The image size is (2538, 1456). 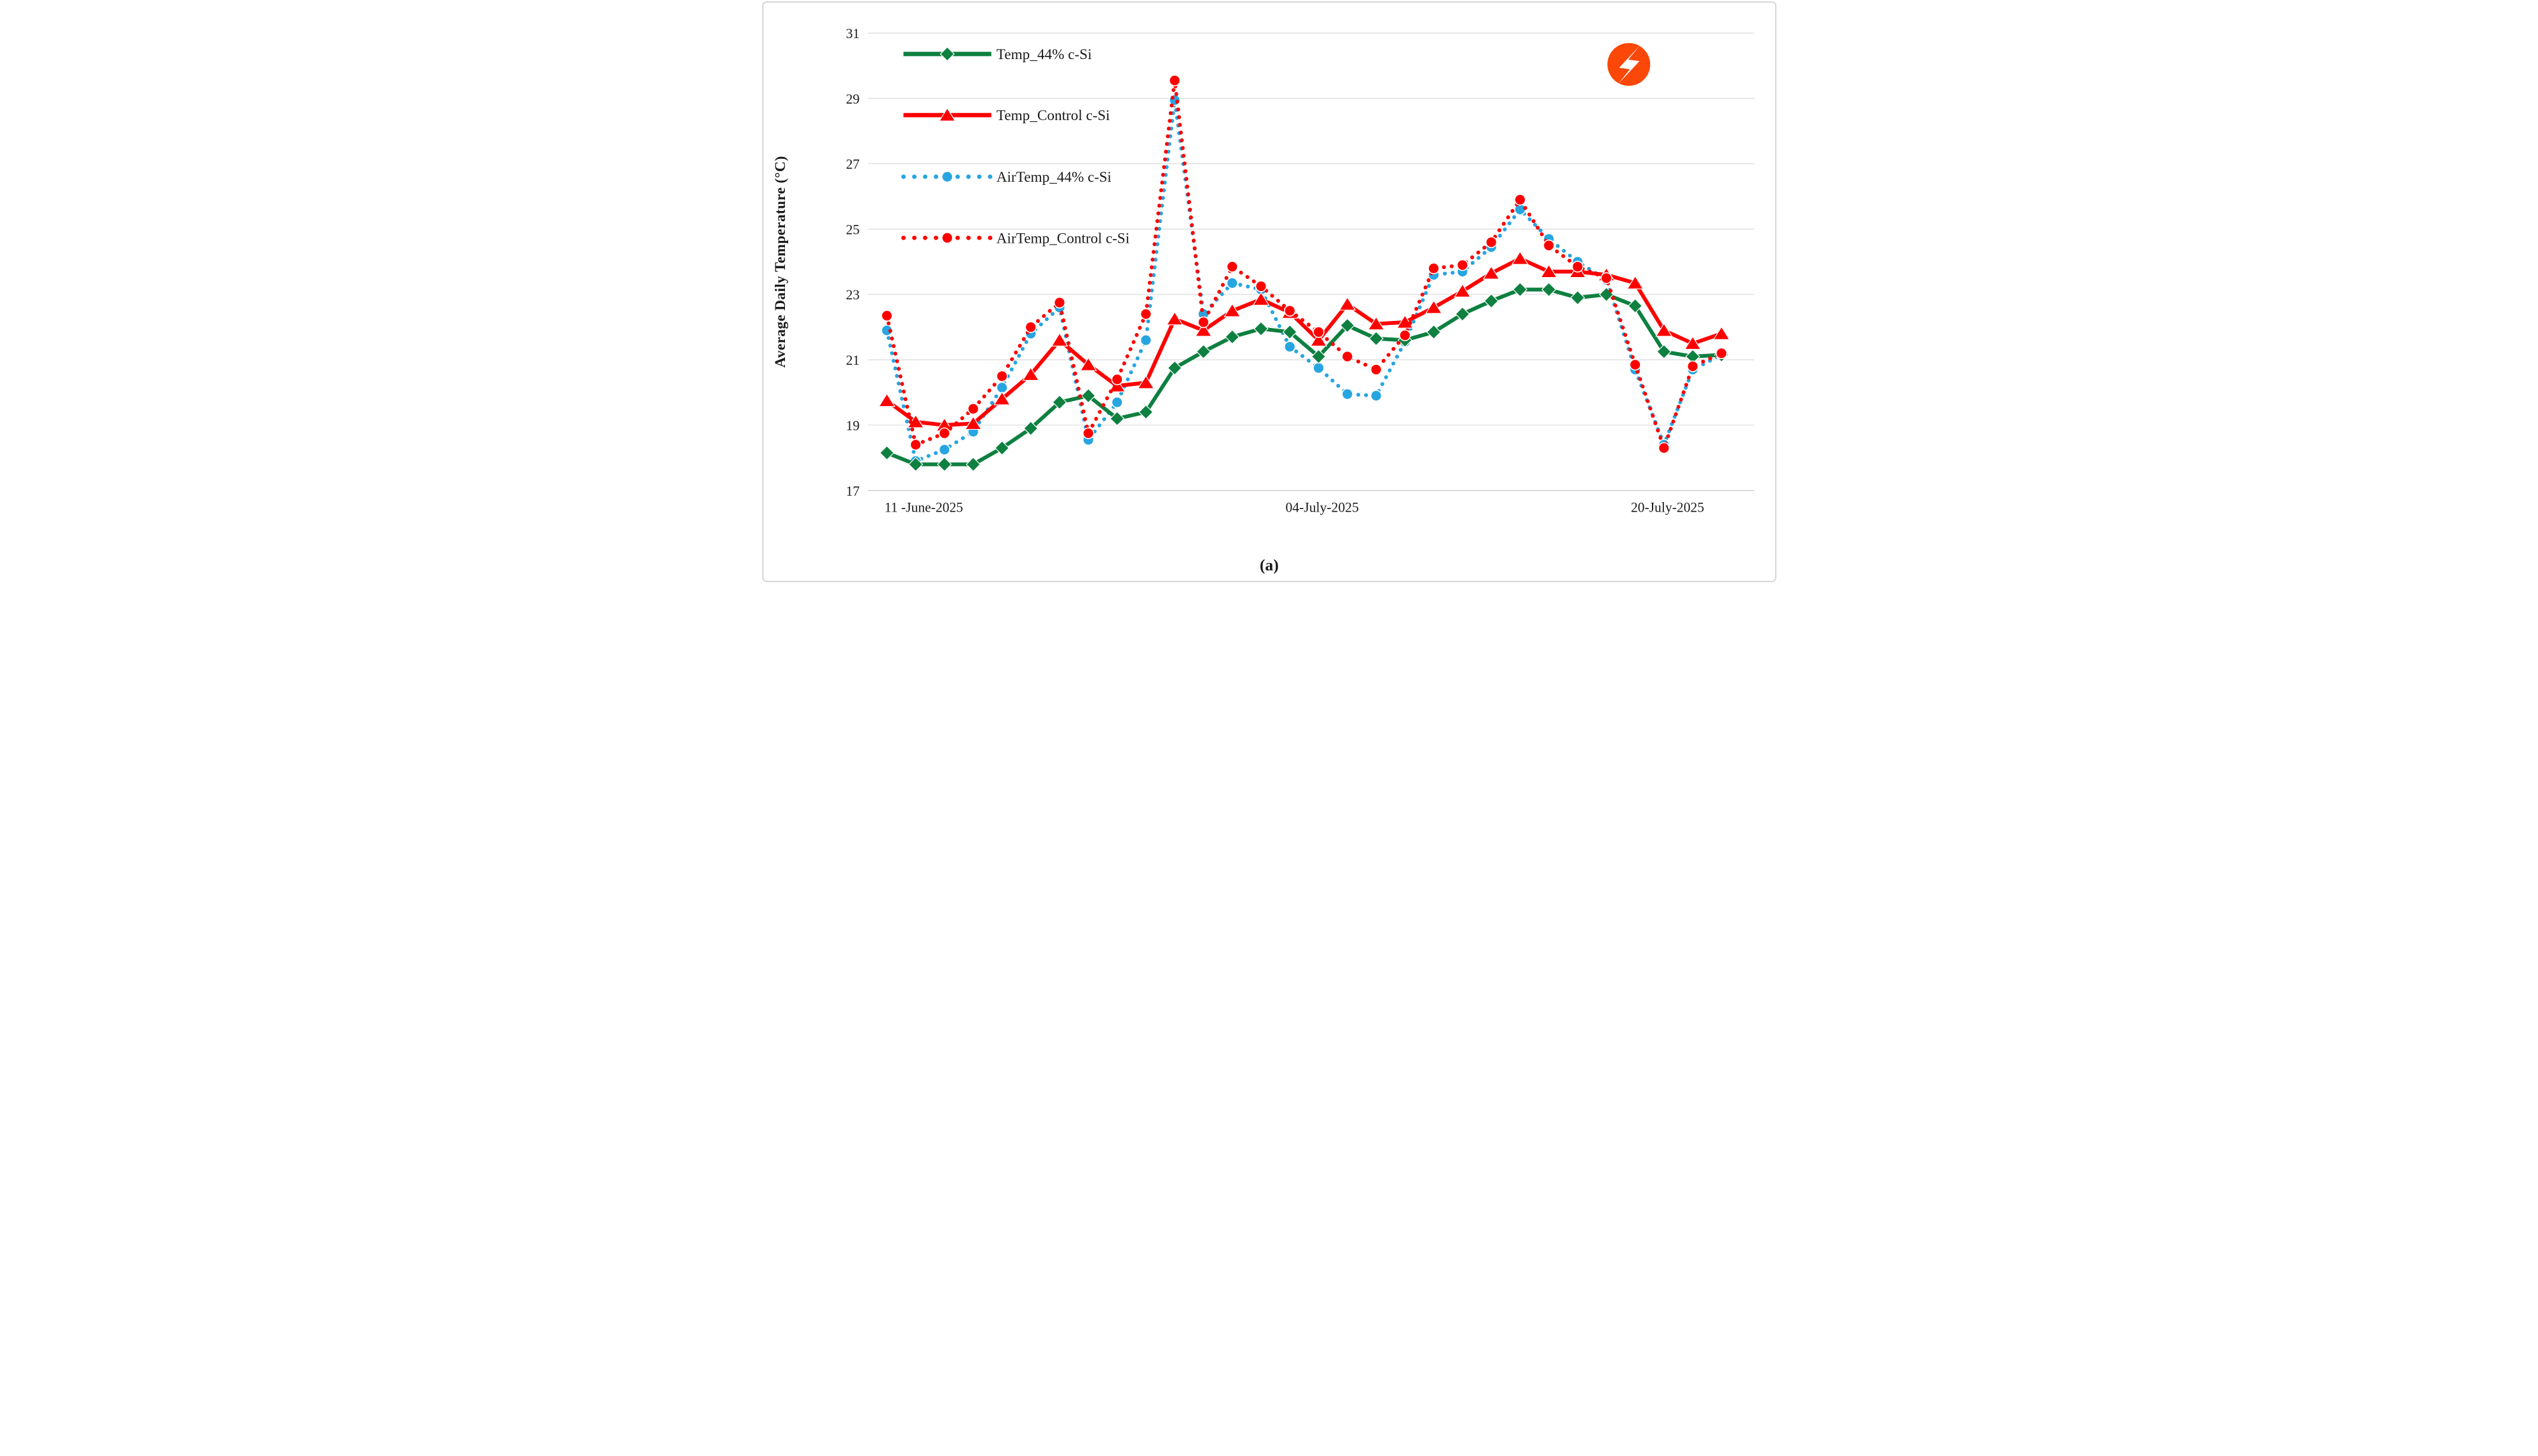 What do you see at coordinates (852, 33) in the screenshot?
I see `y-tick-31: 31` at bounding box center [852, 33].